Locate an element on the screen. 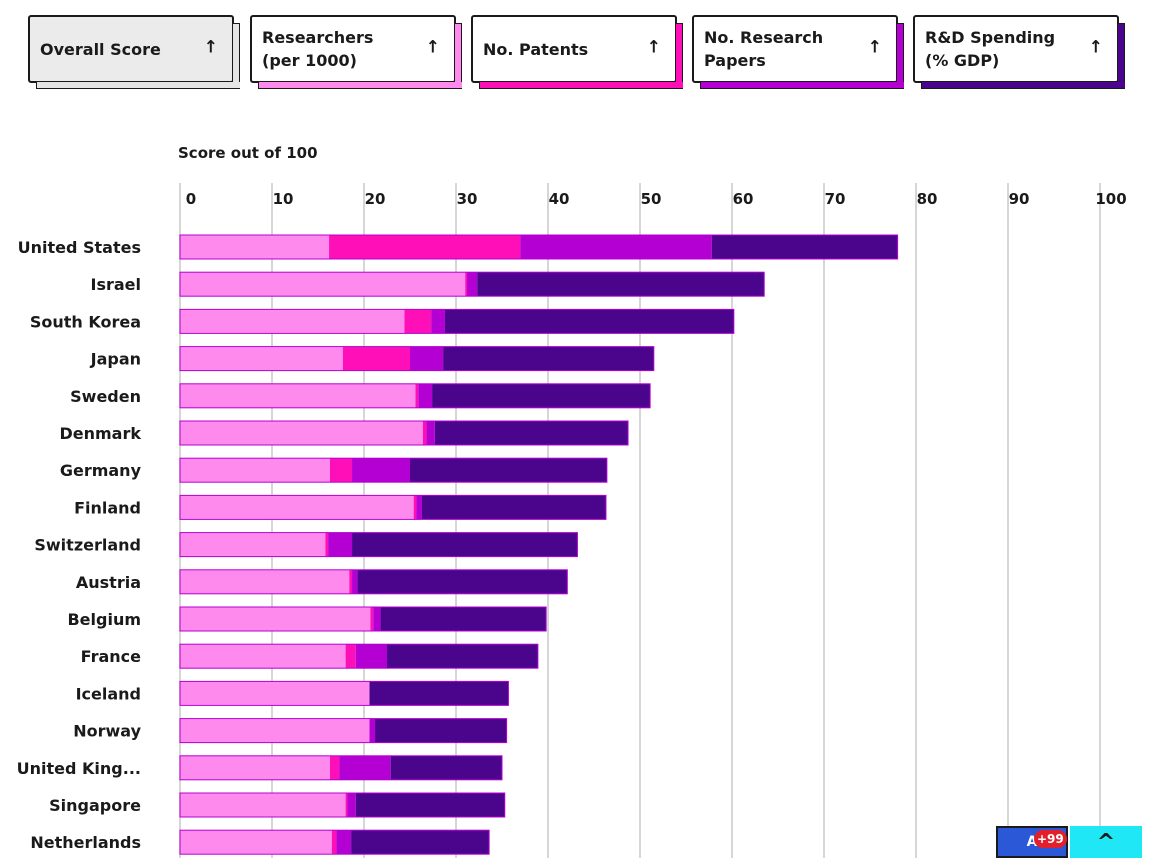 The image size is (1154, 858). sort-research-papers-button: No. Research Papers ↑ is located at coordinates (798, 52).